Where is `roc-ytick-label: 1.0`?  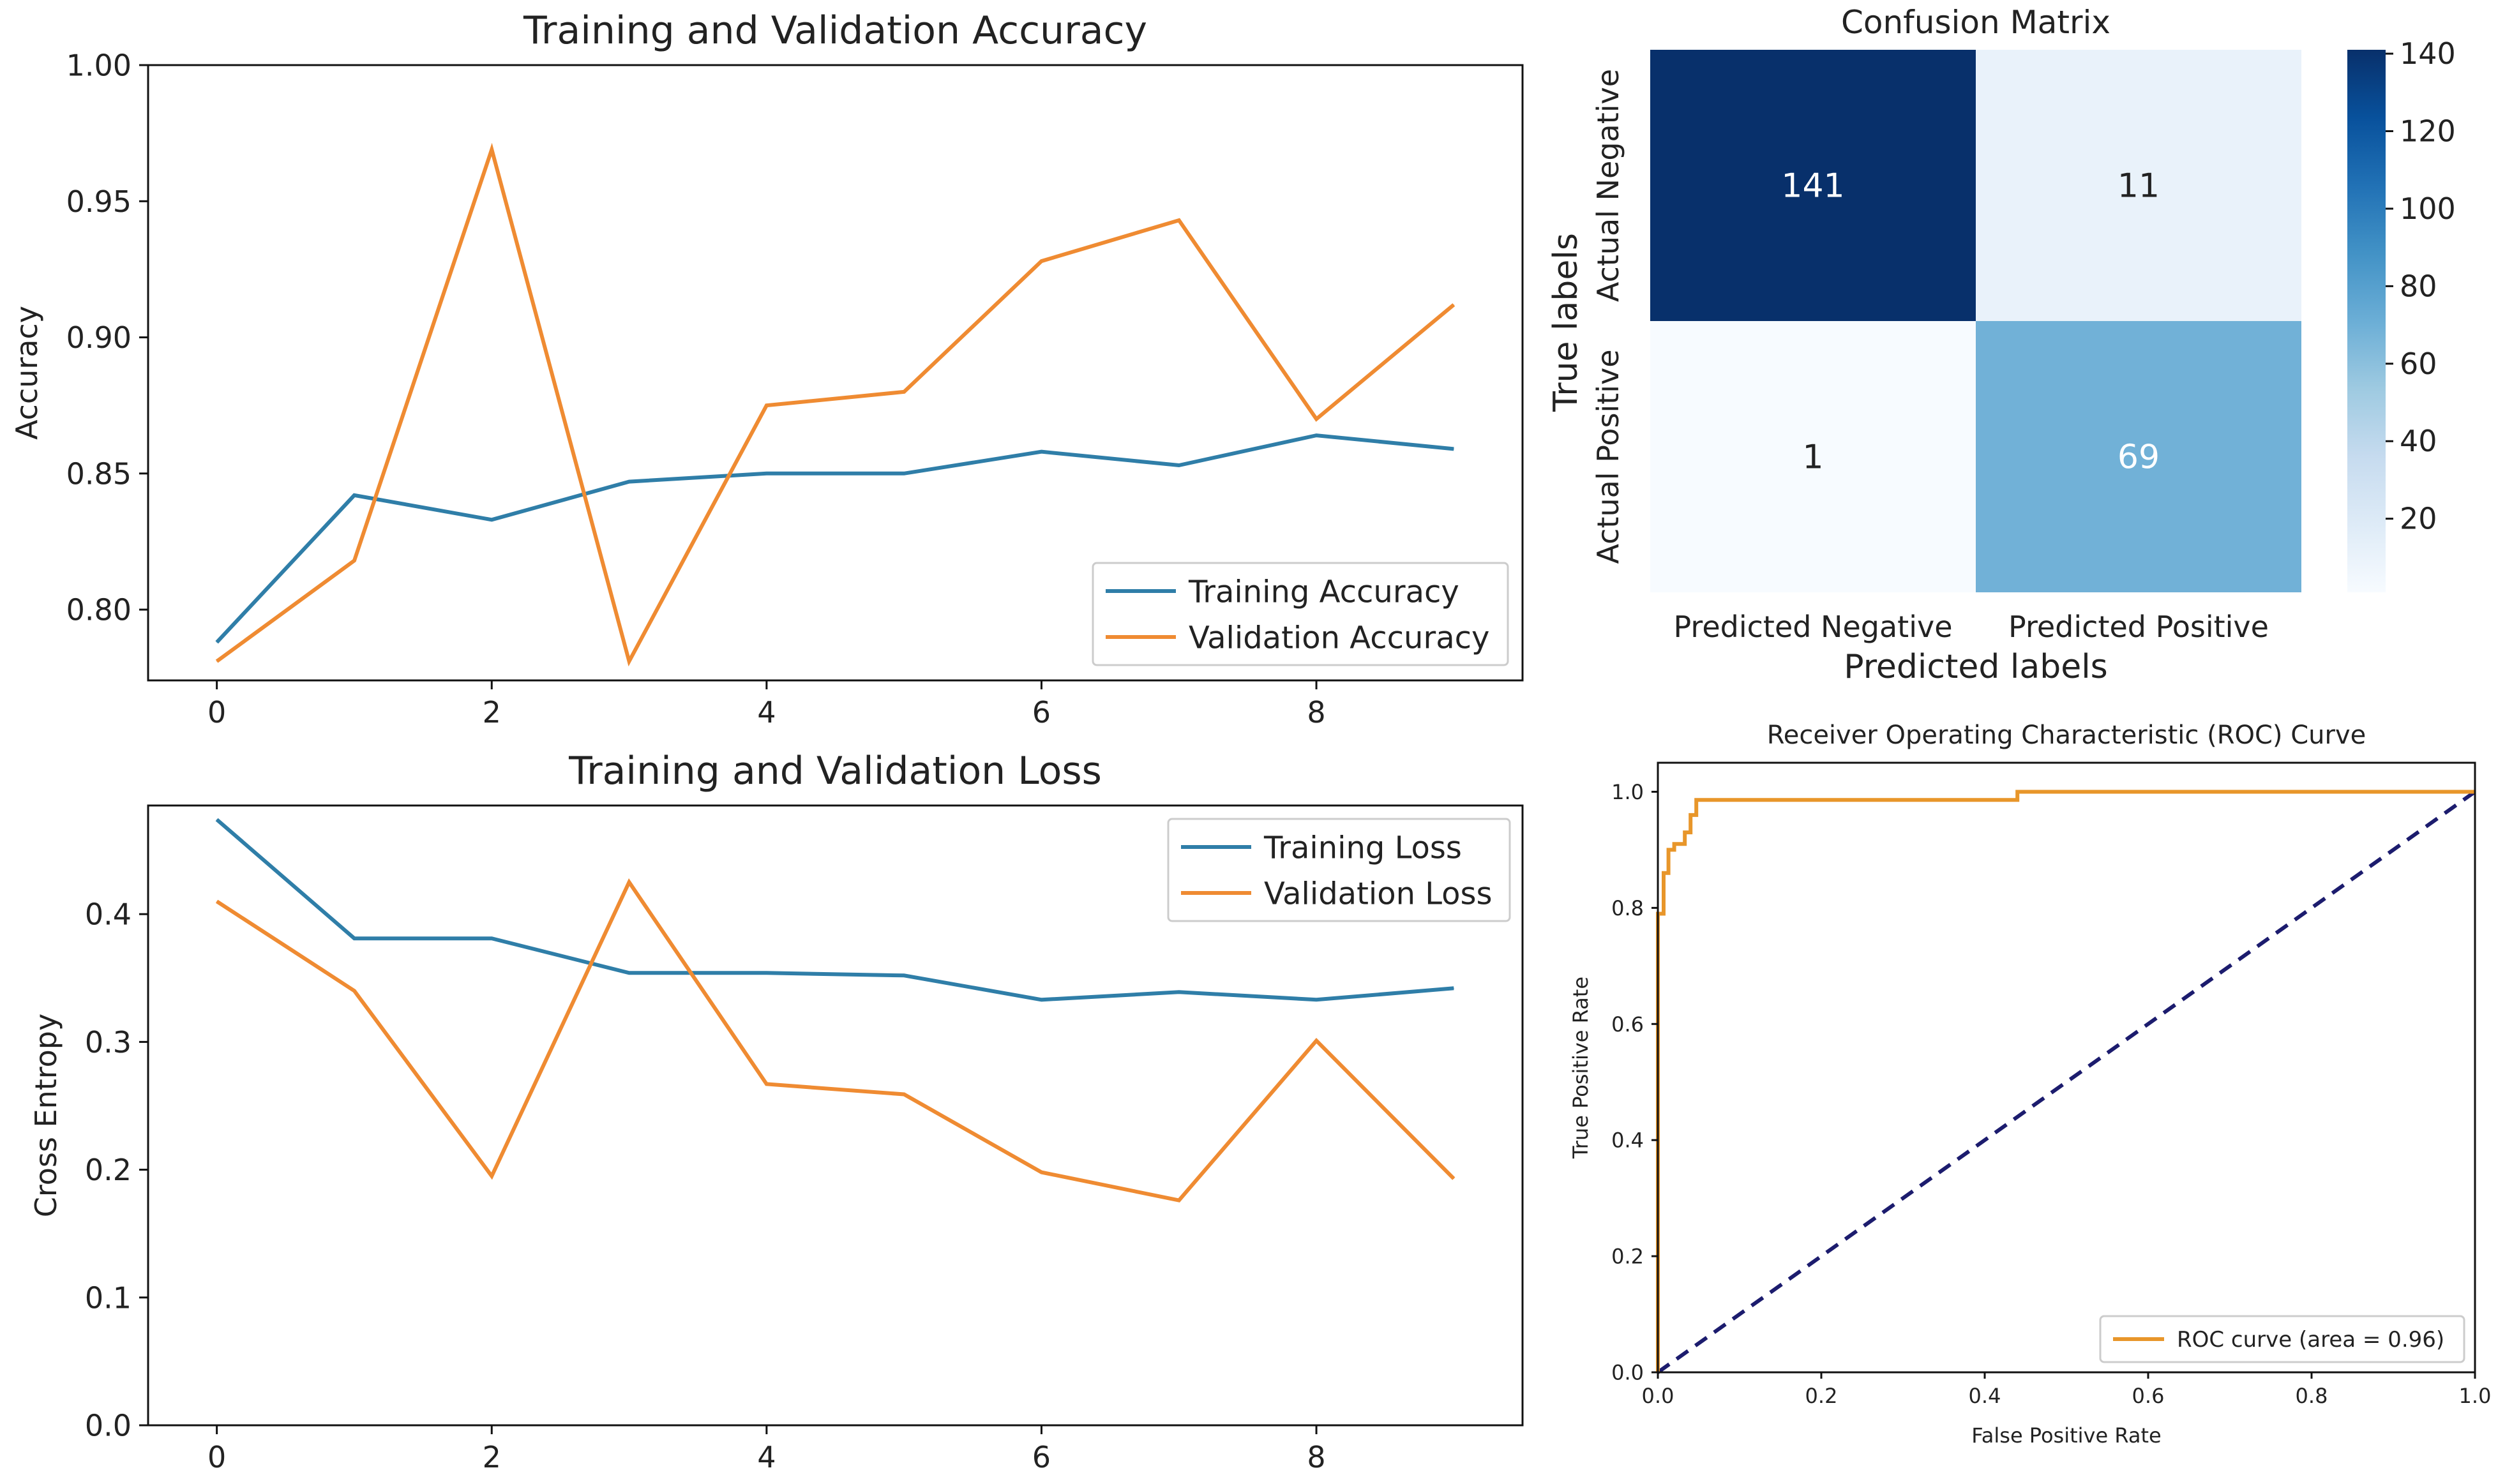 roc-ytick-label: 1.0 is located at coordinates (1628, 792).